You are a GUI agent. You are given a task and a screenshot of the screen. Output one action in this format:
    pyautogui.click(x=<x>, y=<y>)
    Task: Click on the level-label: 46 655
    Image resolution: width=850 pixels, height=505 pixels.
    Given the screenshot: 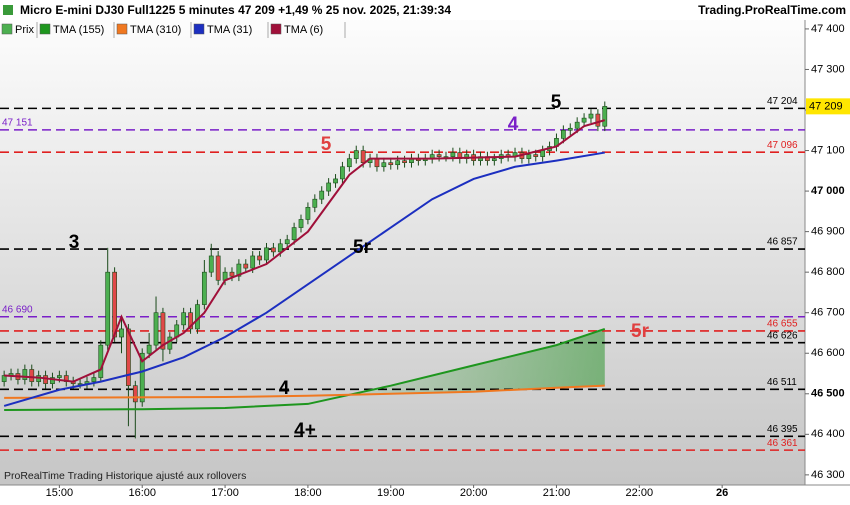 What is the action you would take?
    pyautogui.click(x=782, y=324)
    